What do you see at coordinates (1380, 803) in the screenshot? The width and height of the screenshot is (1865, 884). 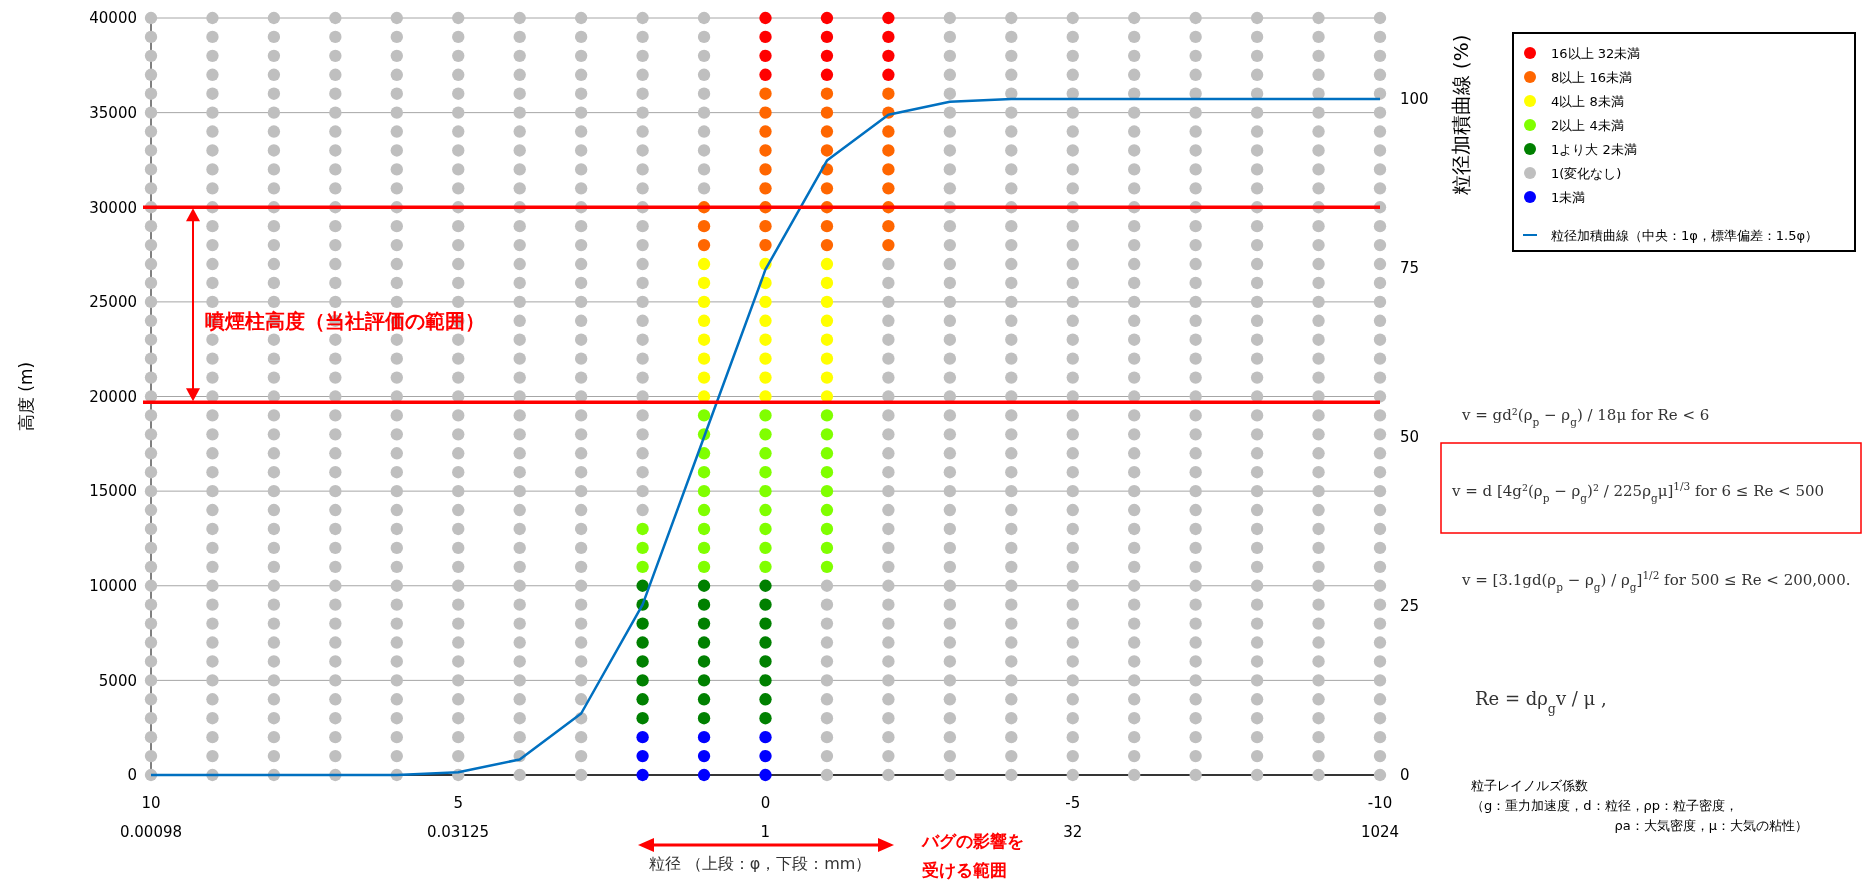 I see `x-tick-label: -10` at bounding box center [1380, 803].